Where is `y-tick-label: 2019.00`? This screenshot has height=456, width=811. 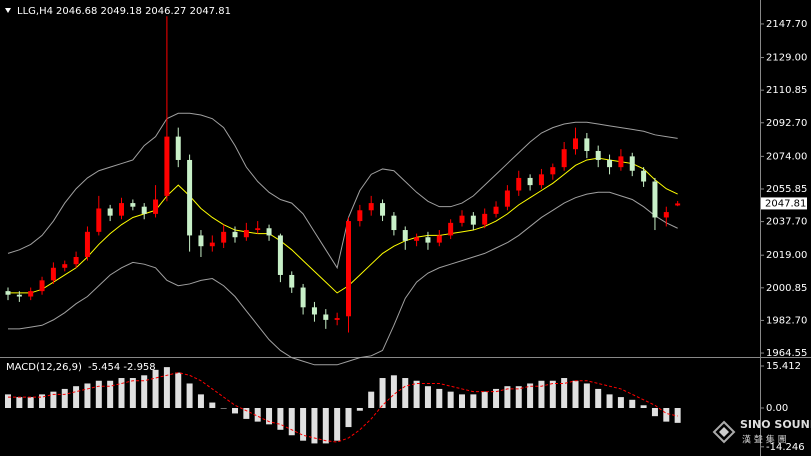 y-tick-label: 2019.00 is located at coordinates (786, 255).